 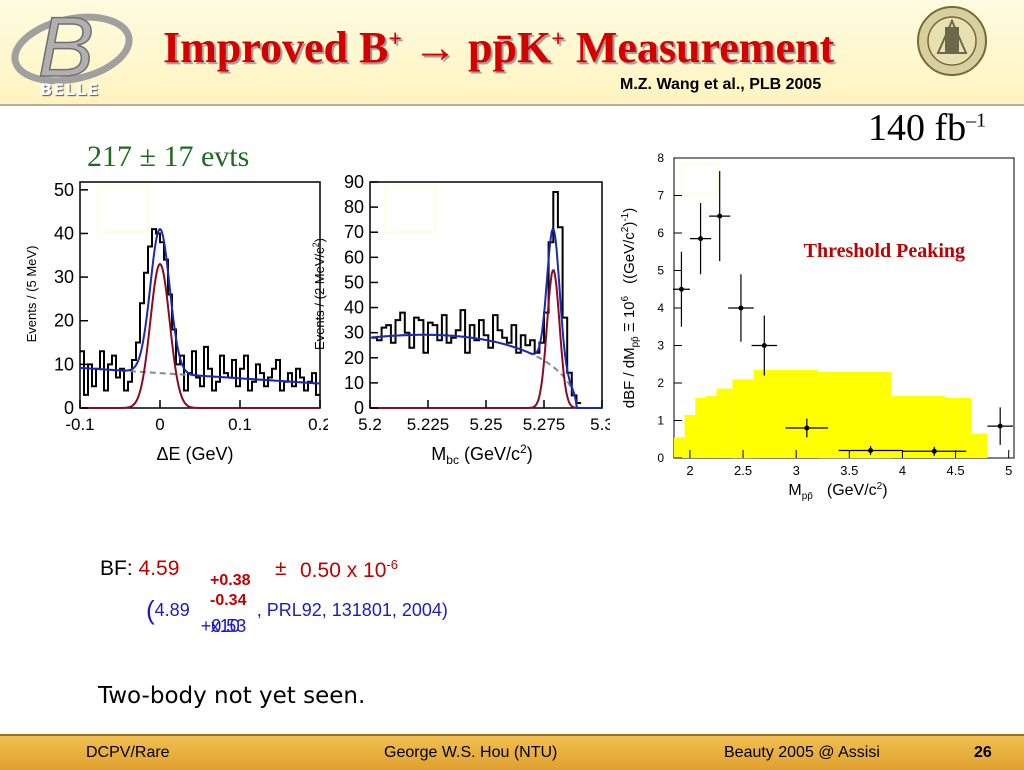 I want to click on footer-center: George W.S. Hou (NTU), so click(x=471, y=752).